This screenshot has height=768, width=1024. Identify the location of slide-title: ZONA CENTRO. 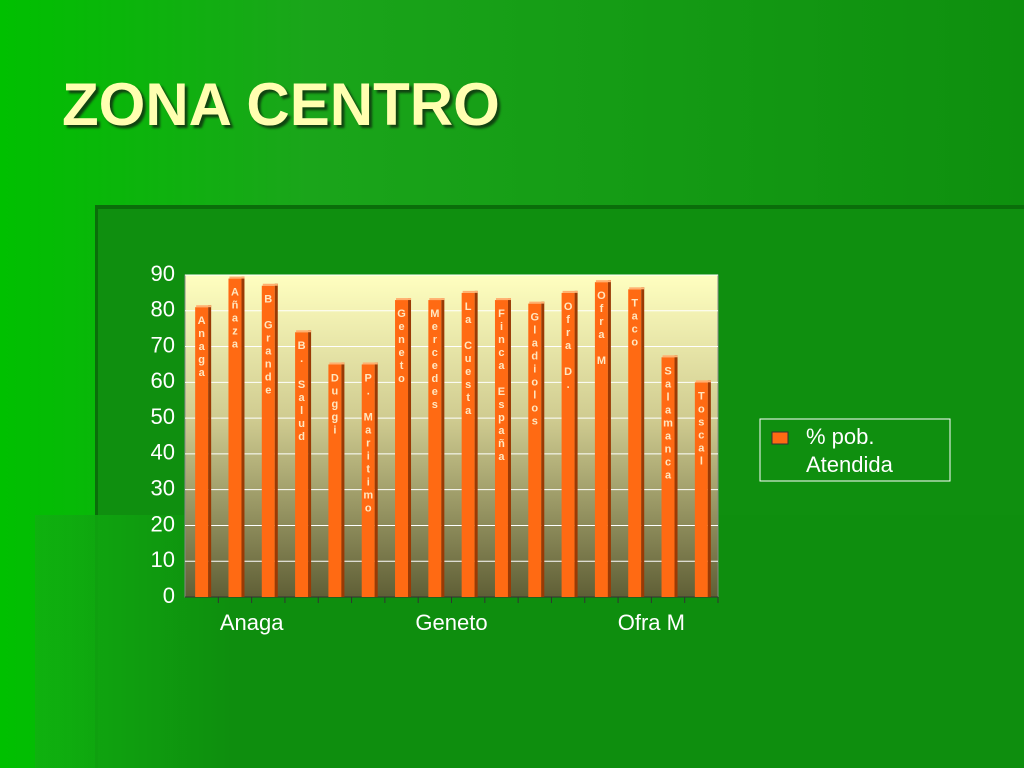
(281, 104).